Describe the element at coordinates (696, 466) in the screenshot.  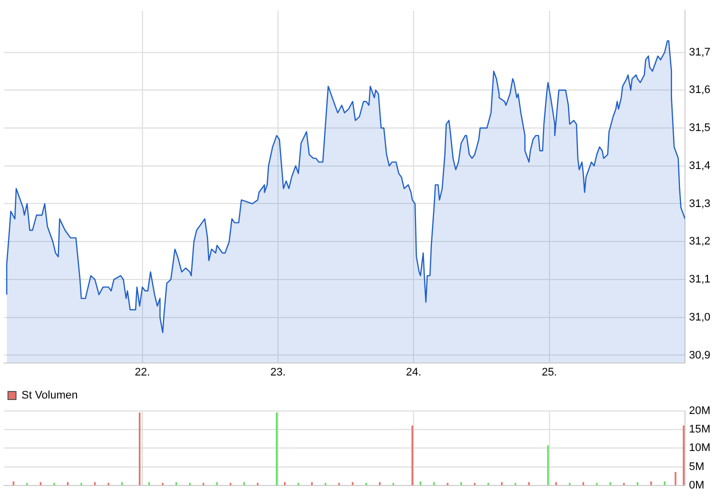
I see `y-tick-label: 5M` at that location.